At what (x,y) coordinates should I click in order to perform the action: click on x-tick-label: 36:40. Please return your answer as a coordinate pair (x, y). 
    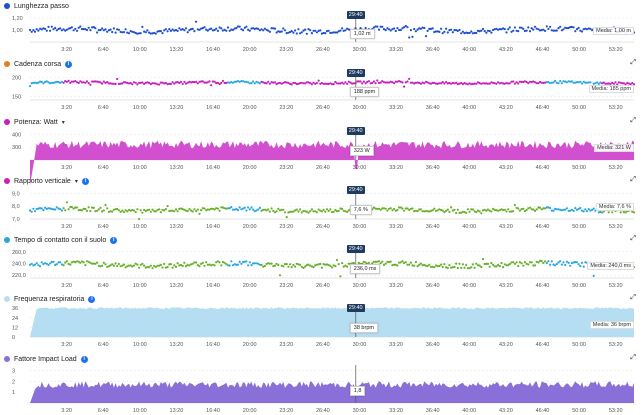
    Looking at the image, I should click on (433, 227).